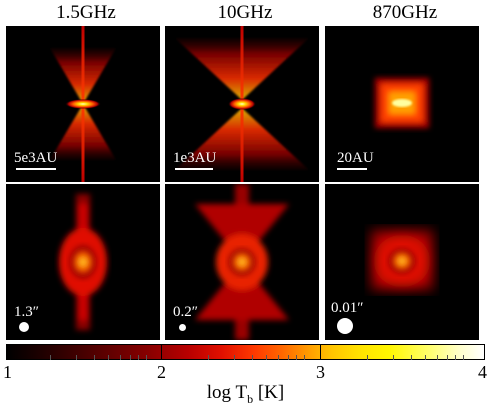  What do you see at coordinates (402, 104) in the screenshot?
I see `panel-870ghz-model: 20AU` at bounding box center [402, 104].